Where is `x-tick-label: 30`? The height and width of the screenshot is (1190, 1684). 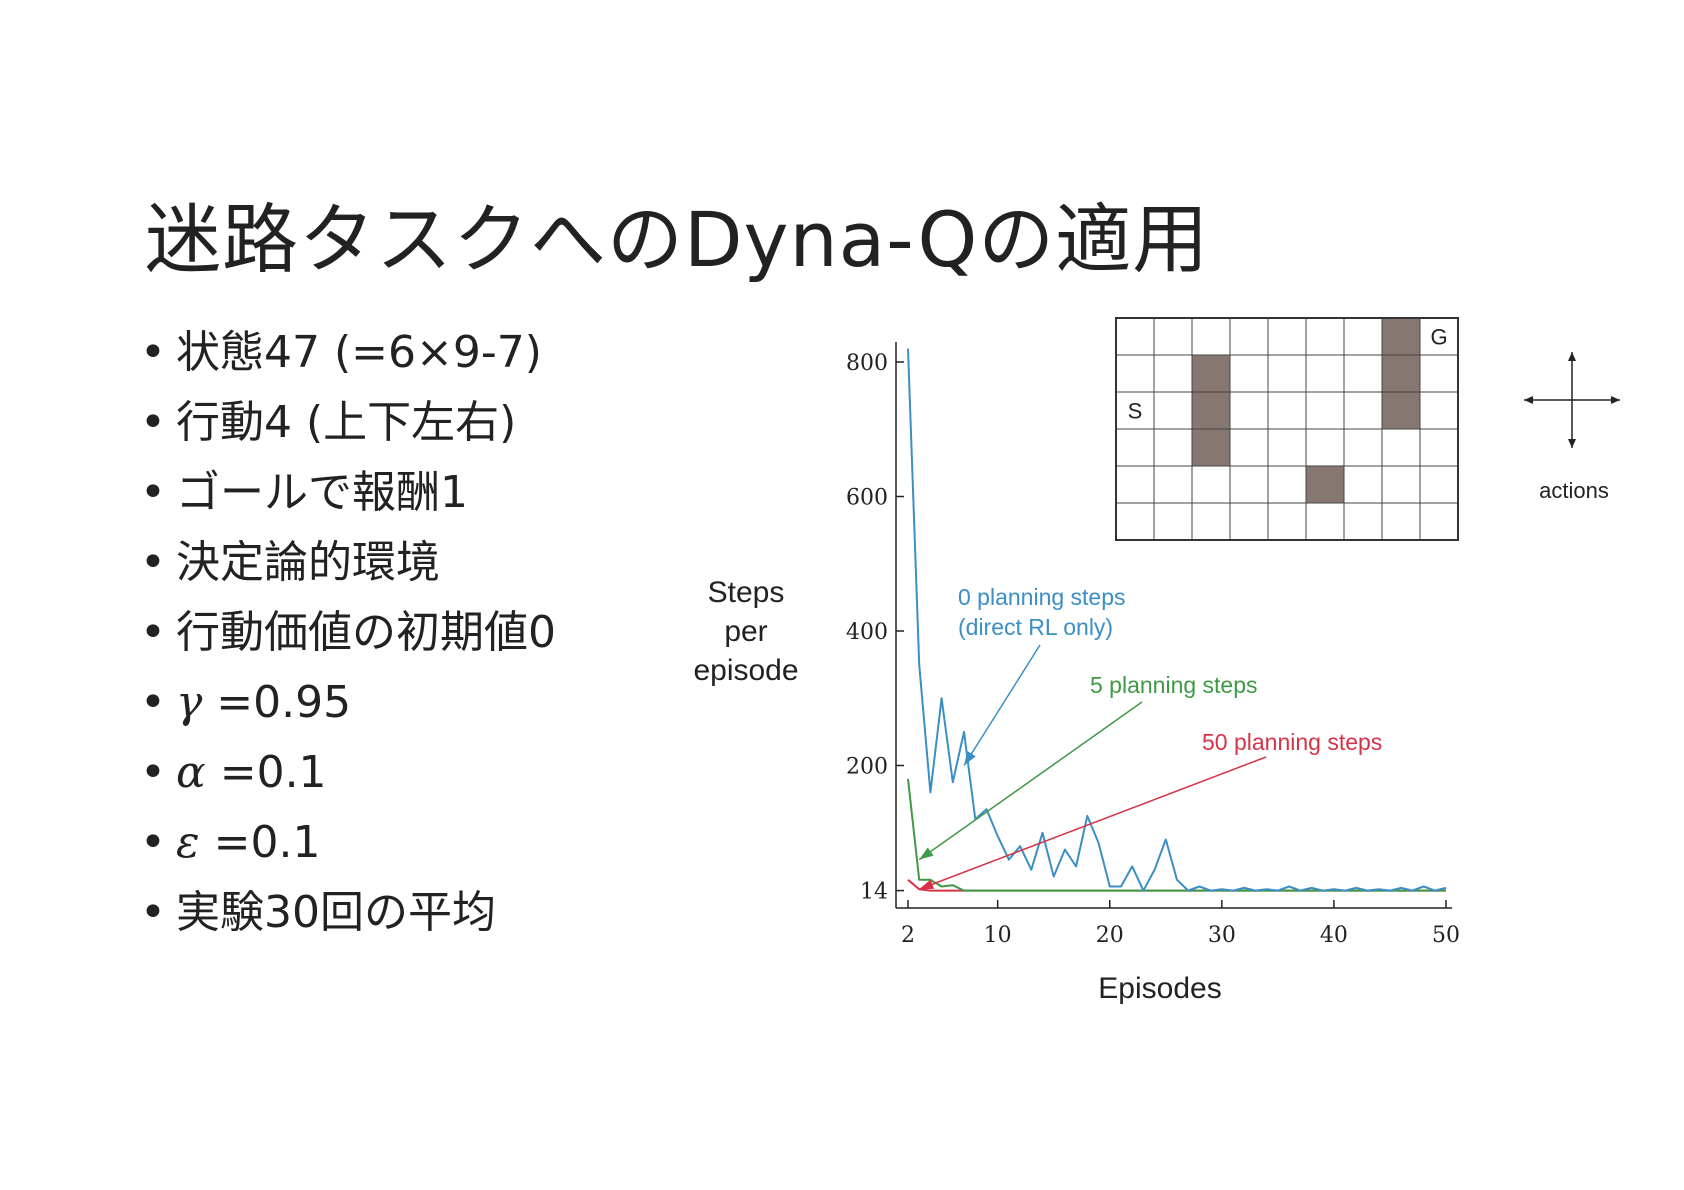 x-tick-label: 30 is located at coordinates (1222, 935).